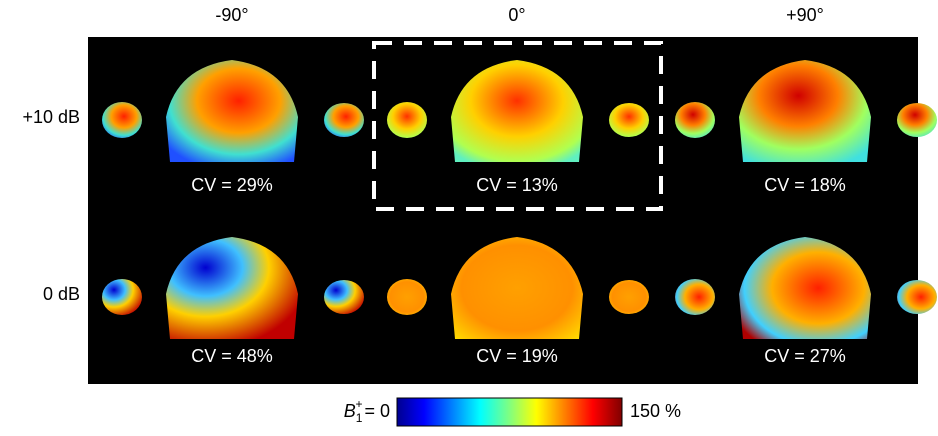  Describe the element at coordinates (517, 356) in the screenshot. I see `cv-label: CV = 19%` at that location.